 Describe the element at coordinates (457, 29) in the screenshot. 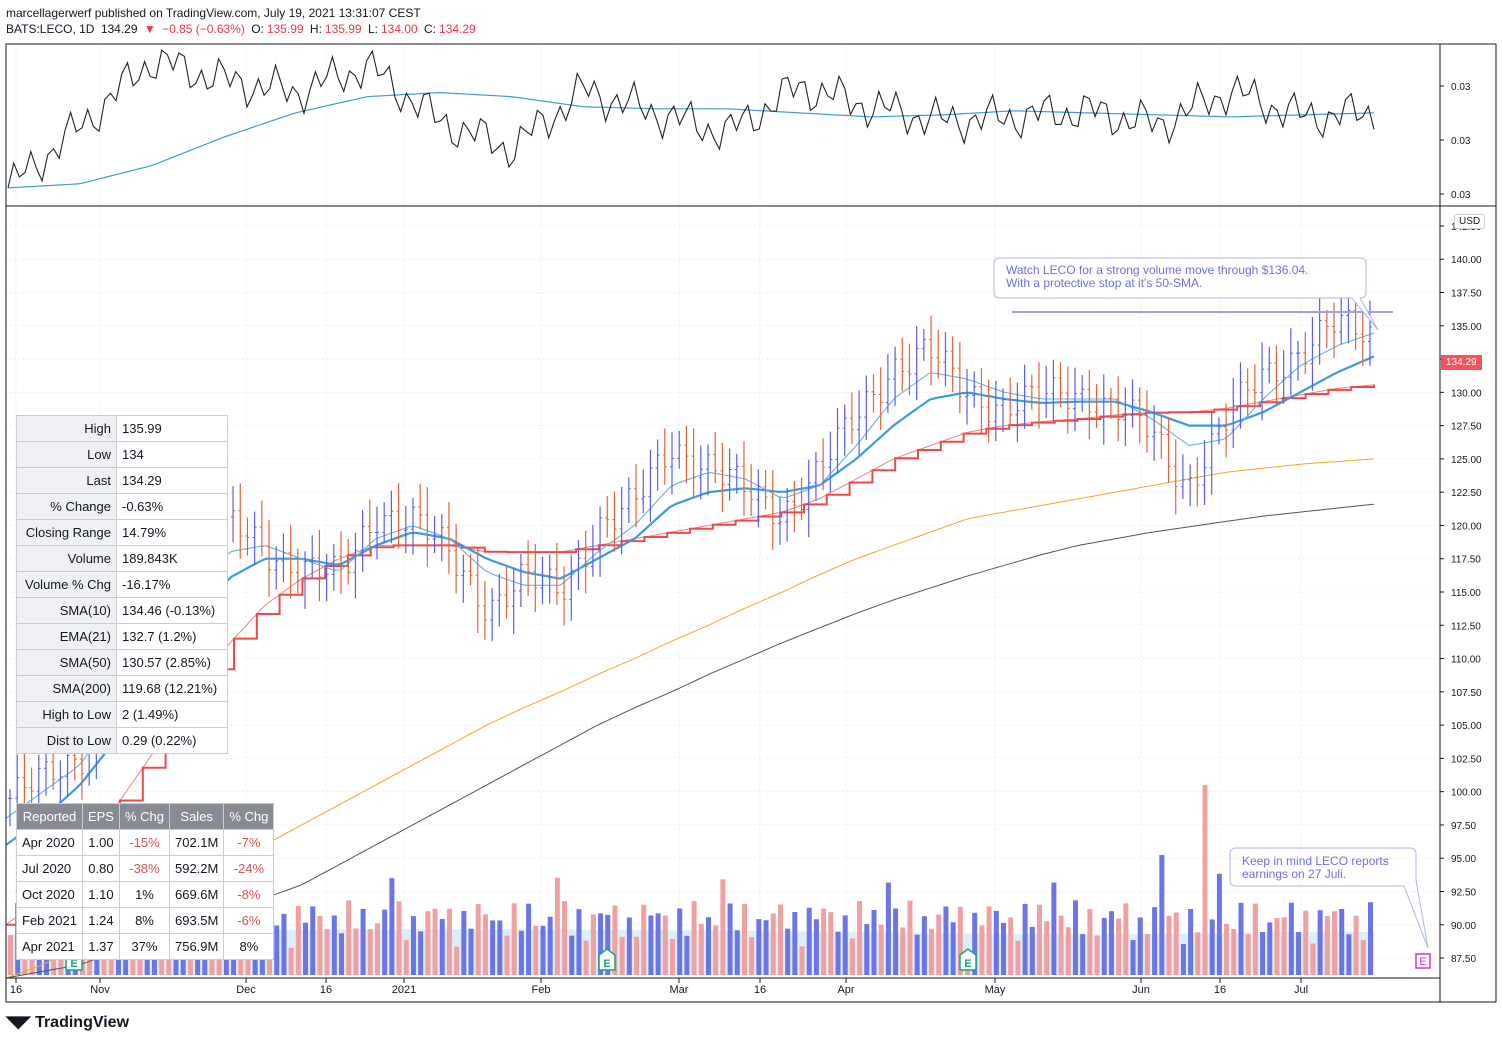

I see `close-value: 134.29` at that location.